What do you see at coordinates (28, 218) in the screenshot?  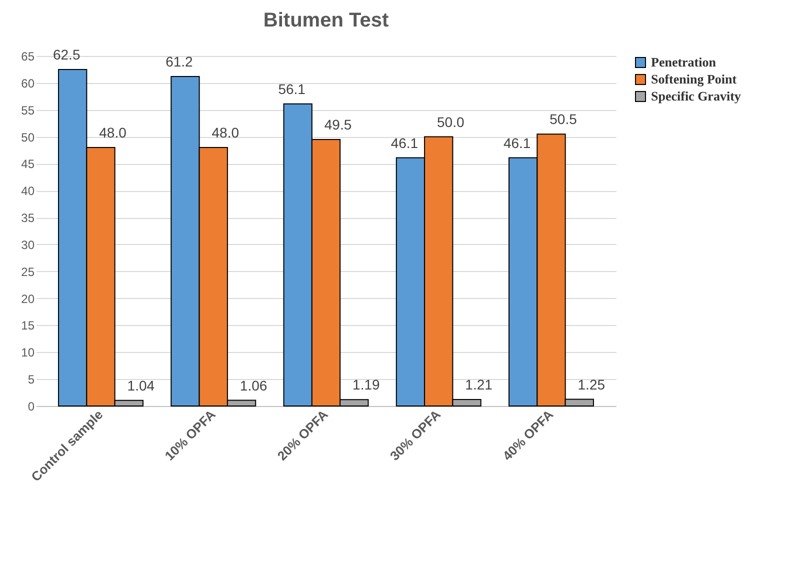 I see `y-tick-label: 35` at bounding box center [28, 218].